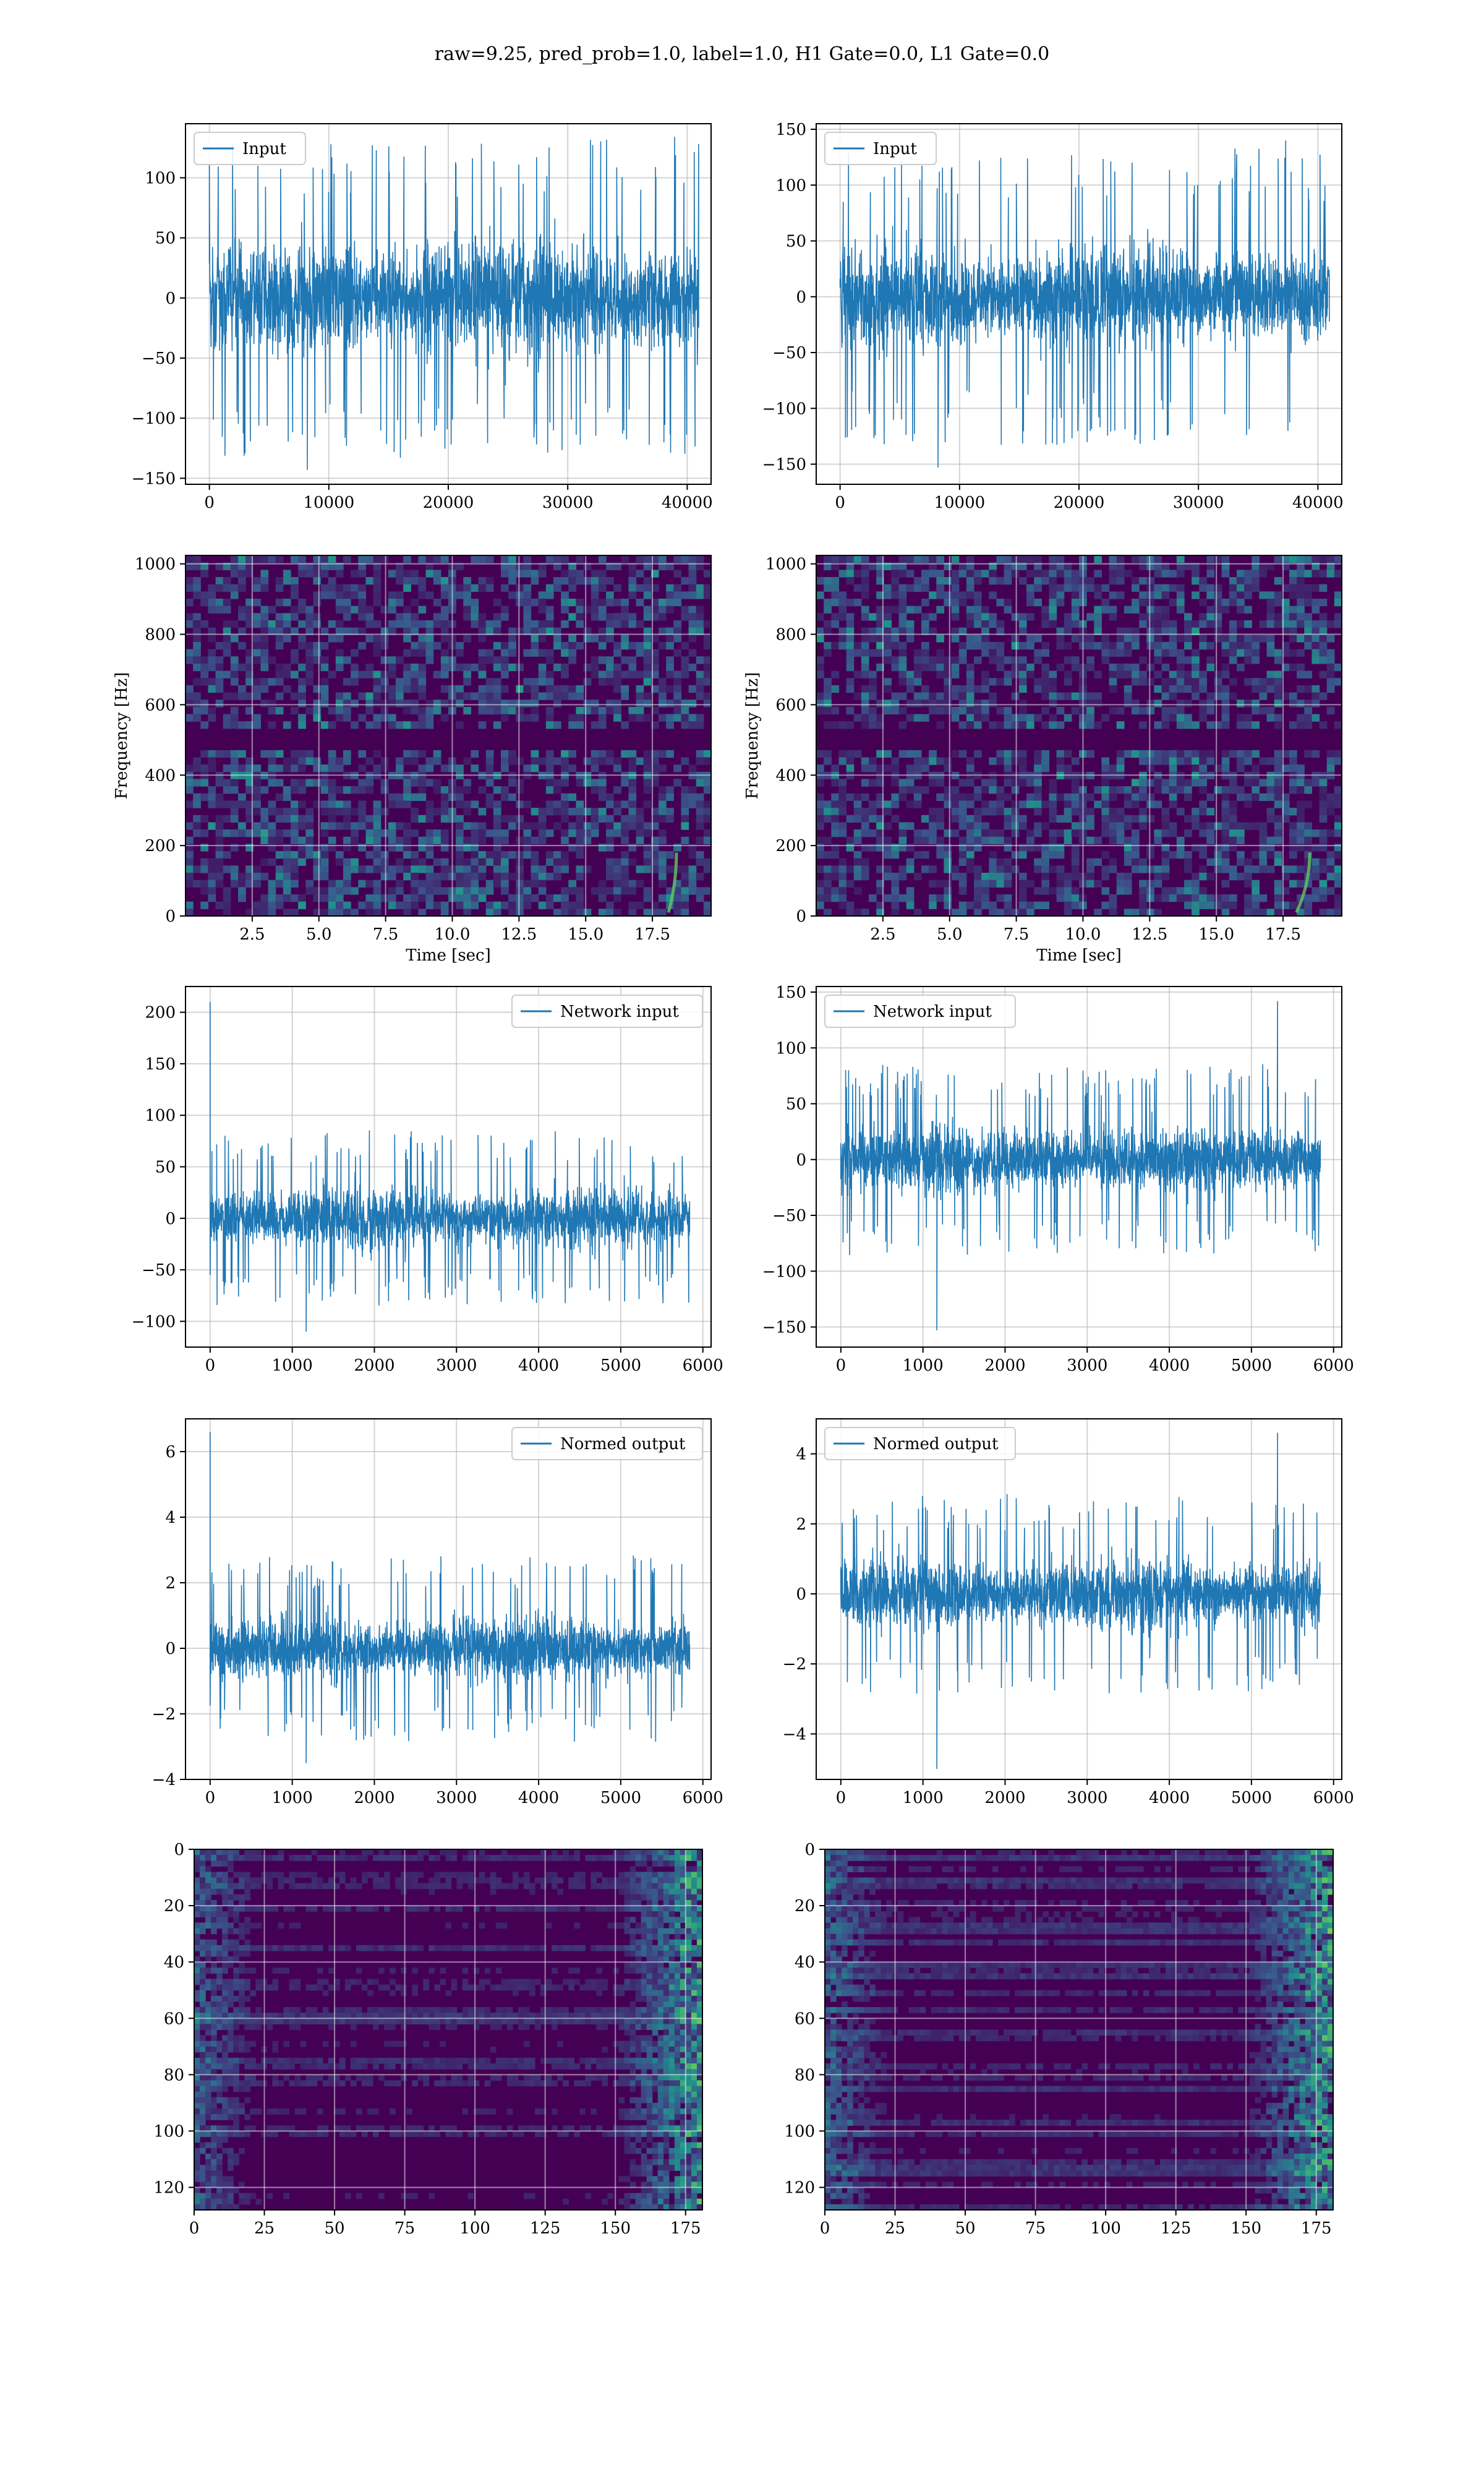 The image size is (1484, 2474). What do you see at coordinates (165, 1167) in the screenshot?
I see `y-tick-label: 50` at bounding box center [165, 1167].